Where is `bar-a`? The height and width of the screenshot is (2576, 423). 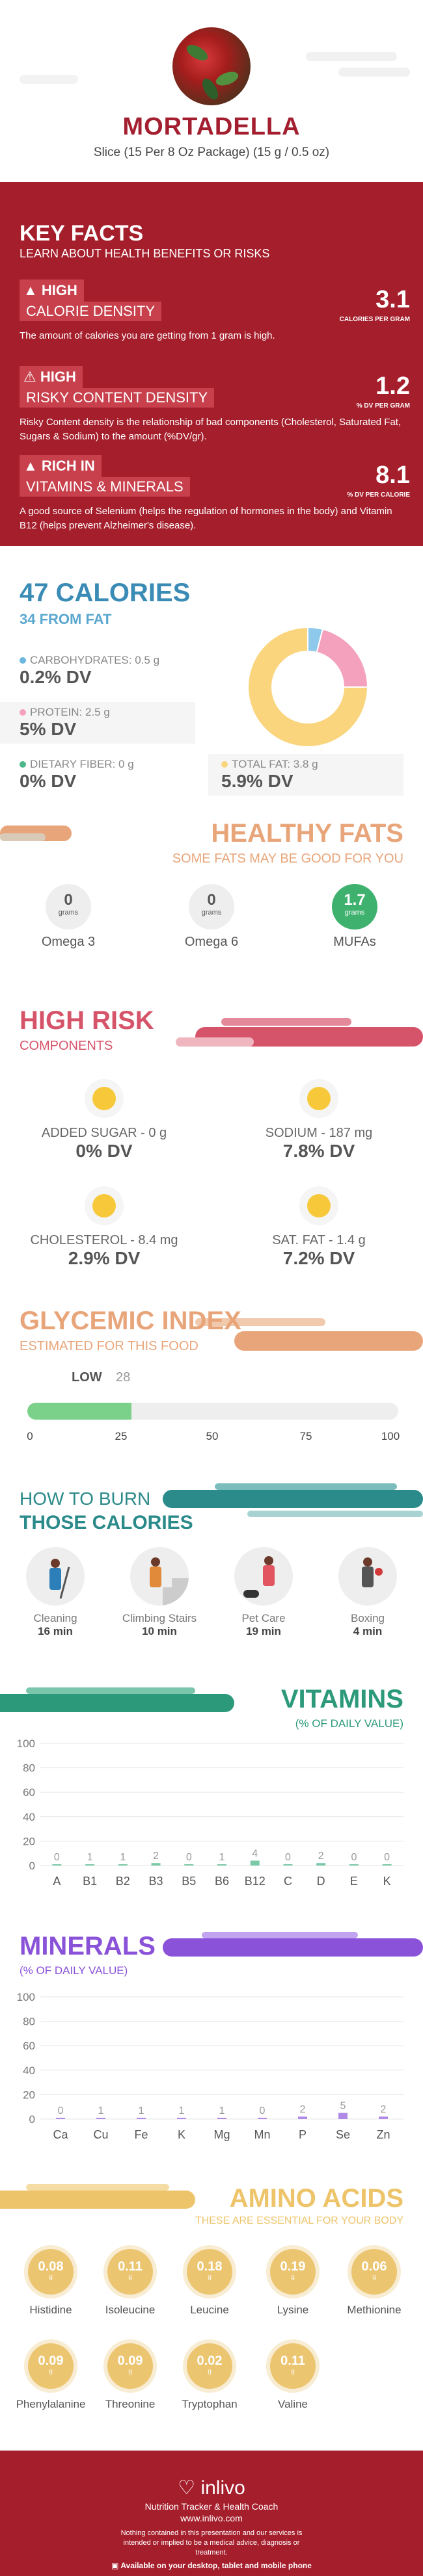 bar-a is located at coordinates (57, 1865).